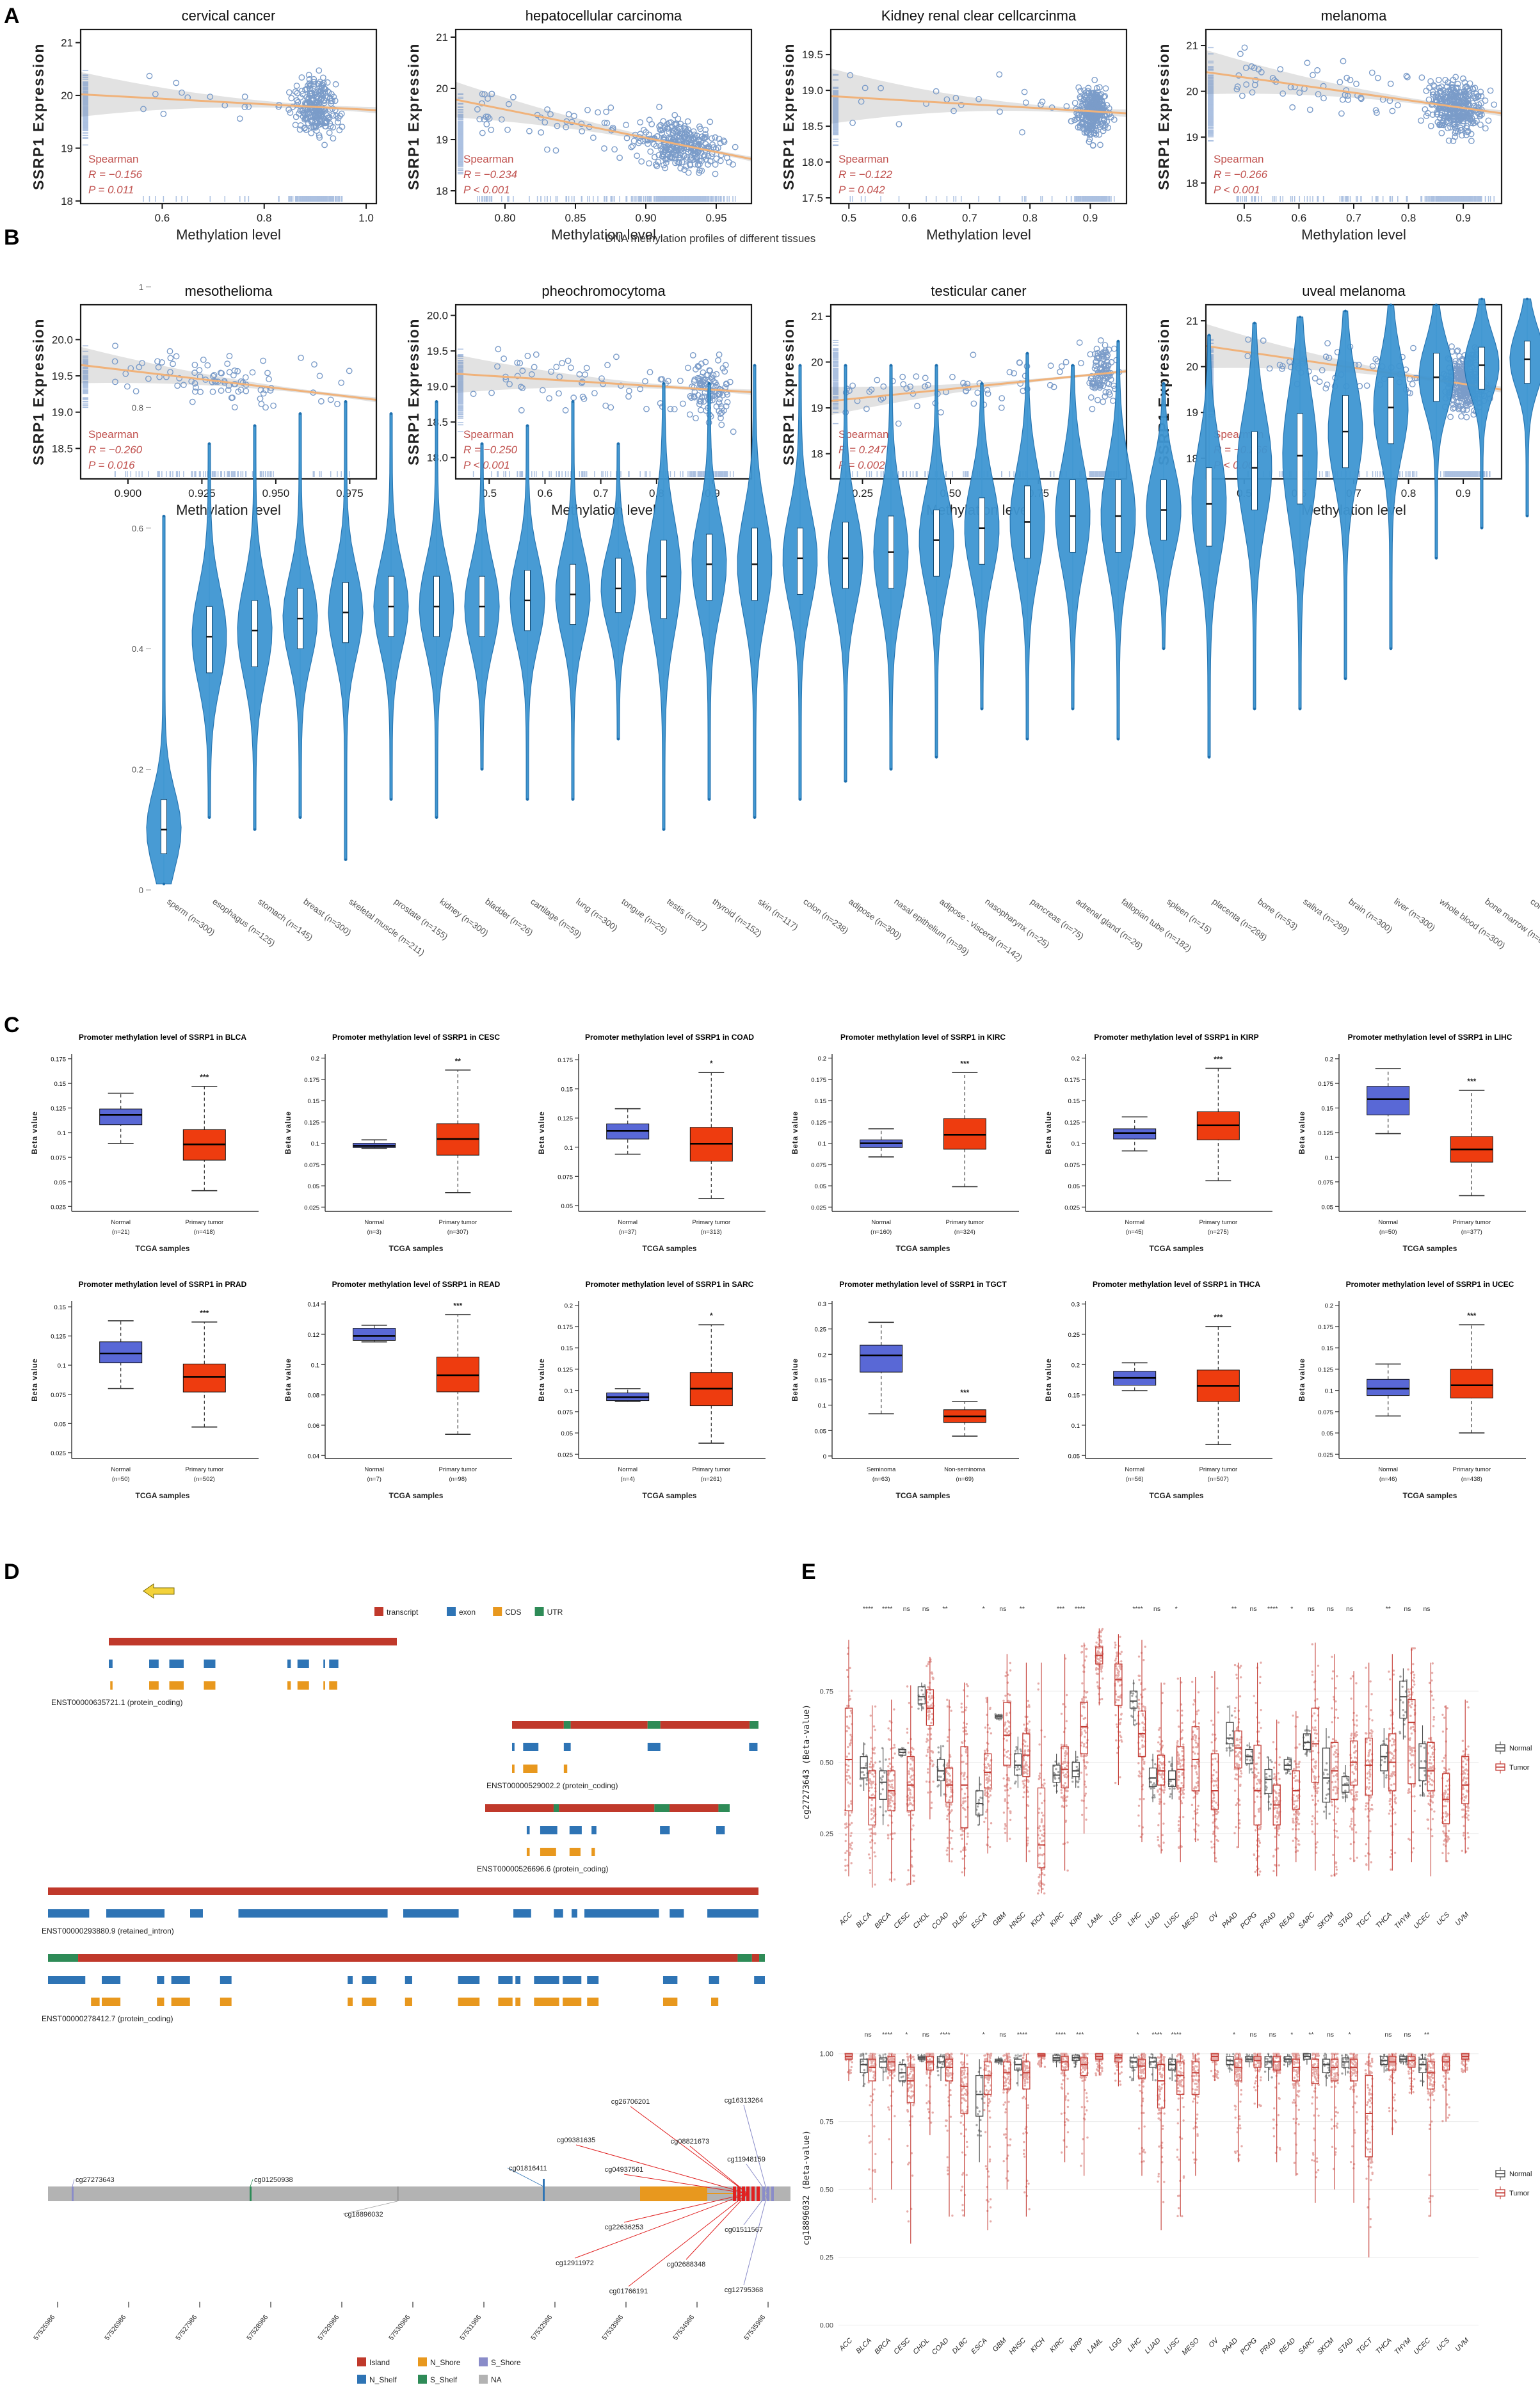  What do you see at coordinates (865, 174) in the screenshot?
I see `svg-text: R = −0.122` at bounding box center [865, 174].